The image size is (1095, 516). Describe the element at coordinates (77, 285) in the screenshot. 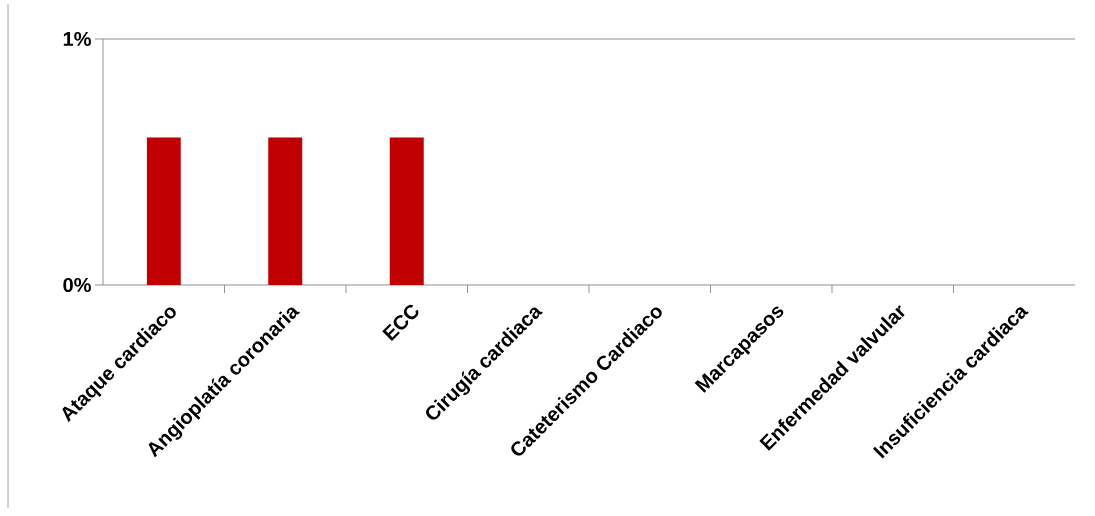

I see `y-tick-label: 0%` at that location.